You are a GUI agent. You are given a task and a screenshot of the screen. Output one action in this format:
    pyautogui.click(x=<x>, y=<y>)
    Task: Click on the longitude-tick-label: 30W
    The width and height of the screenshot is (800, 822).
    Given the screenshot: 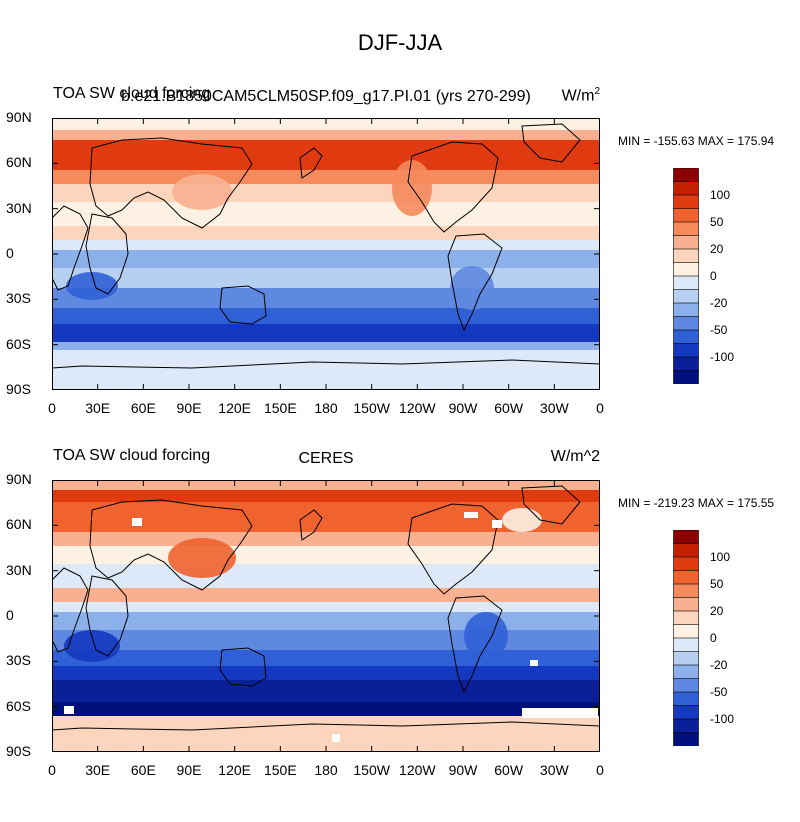 What is the action you would take?
    pyautogui.click(x=554, y=408)
    